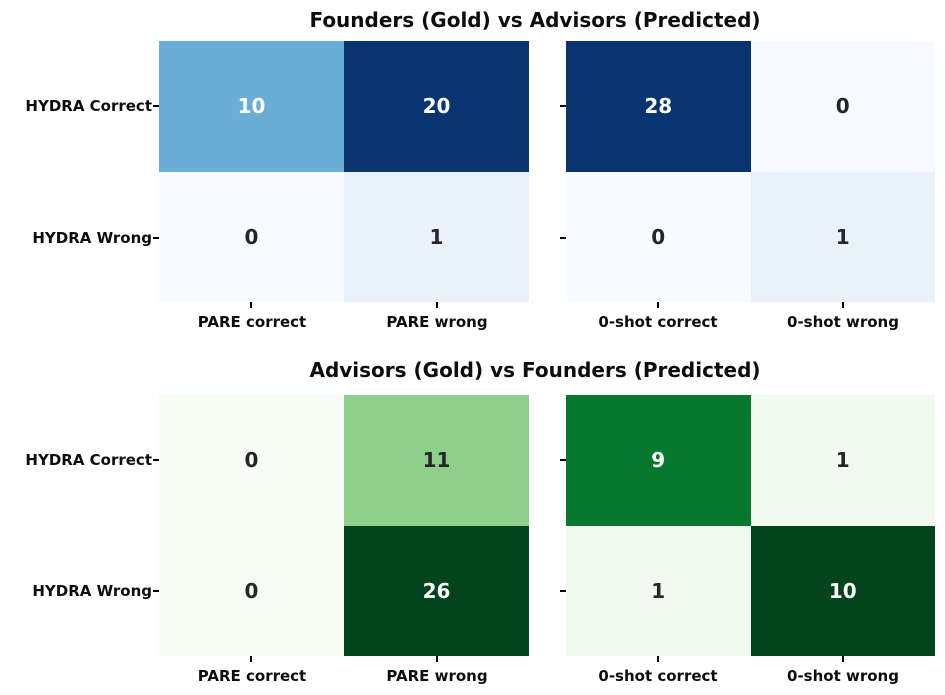 The image size is (945, 695). I want to click on heatmap-founders-pare: 10 20 0 1, so click(344, 171).